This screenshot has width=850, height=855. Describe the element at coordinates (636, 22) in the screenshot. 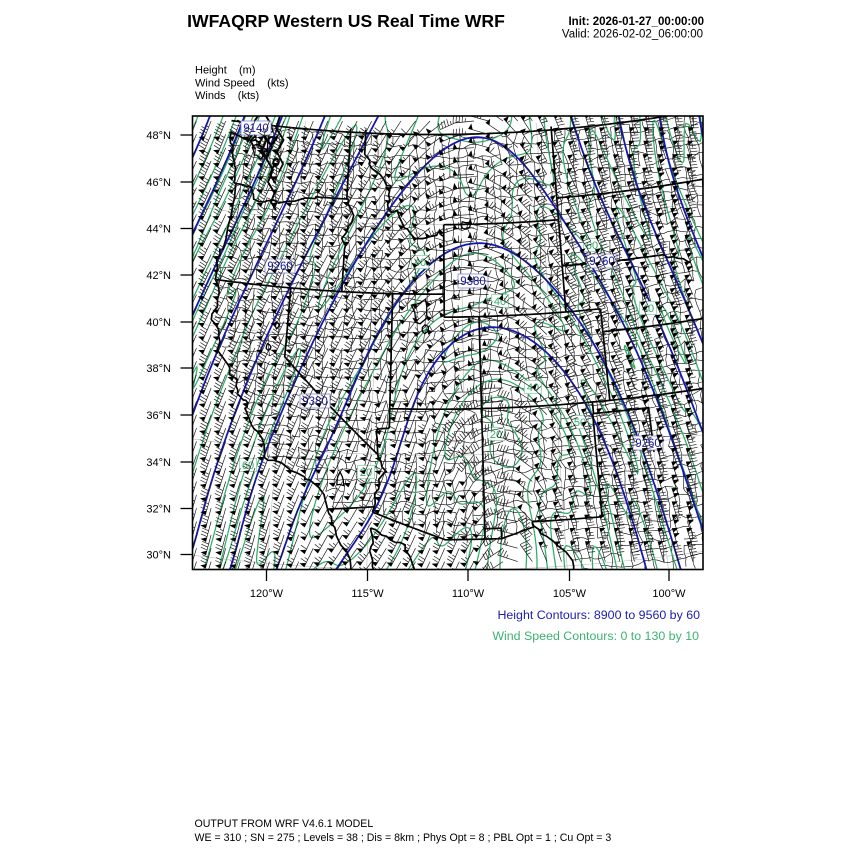

I see `svg-text: Init: 2026-01-27_00:00:00` at that location.